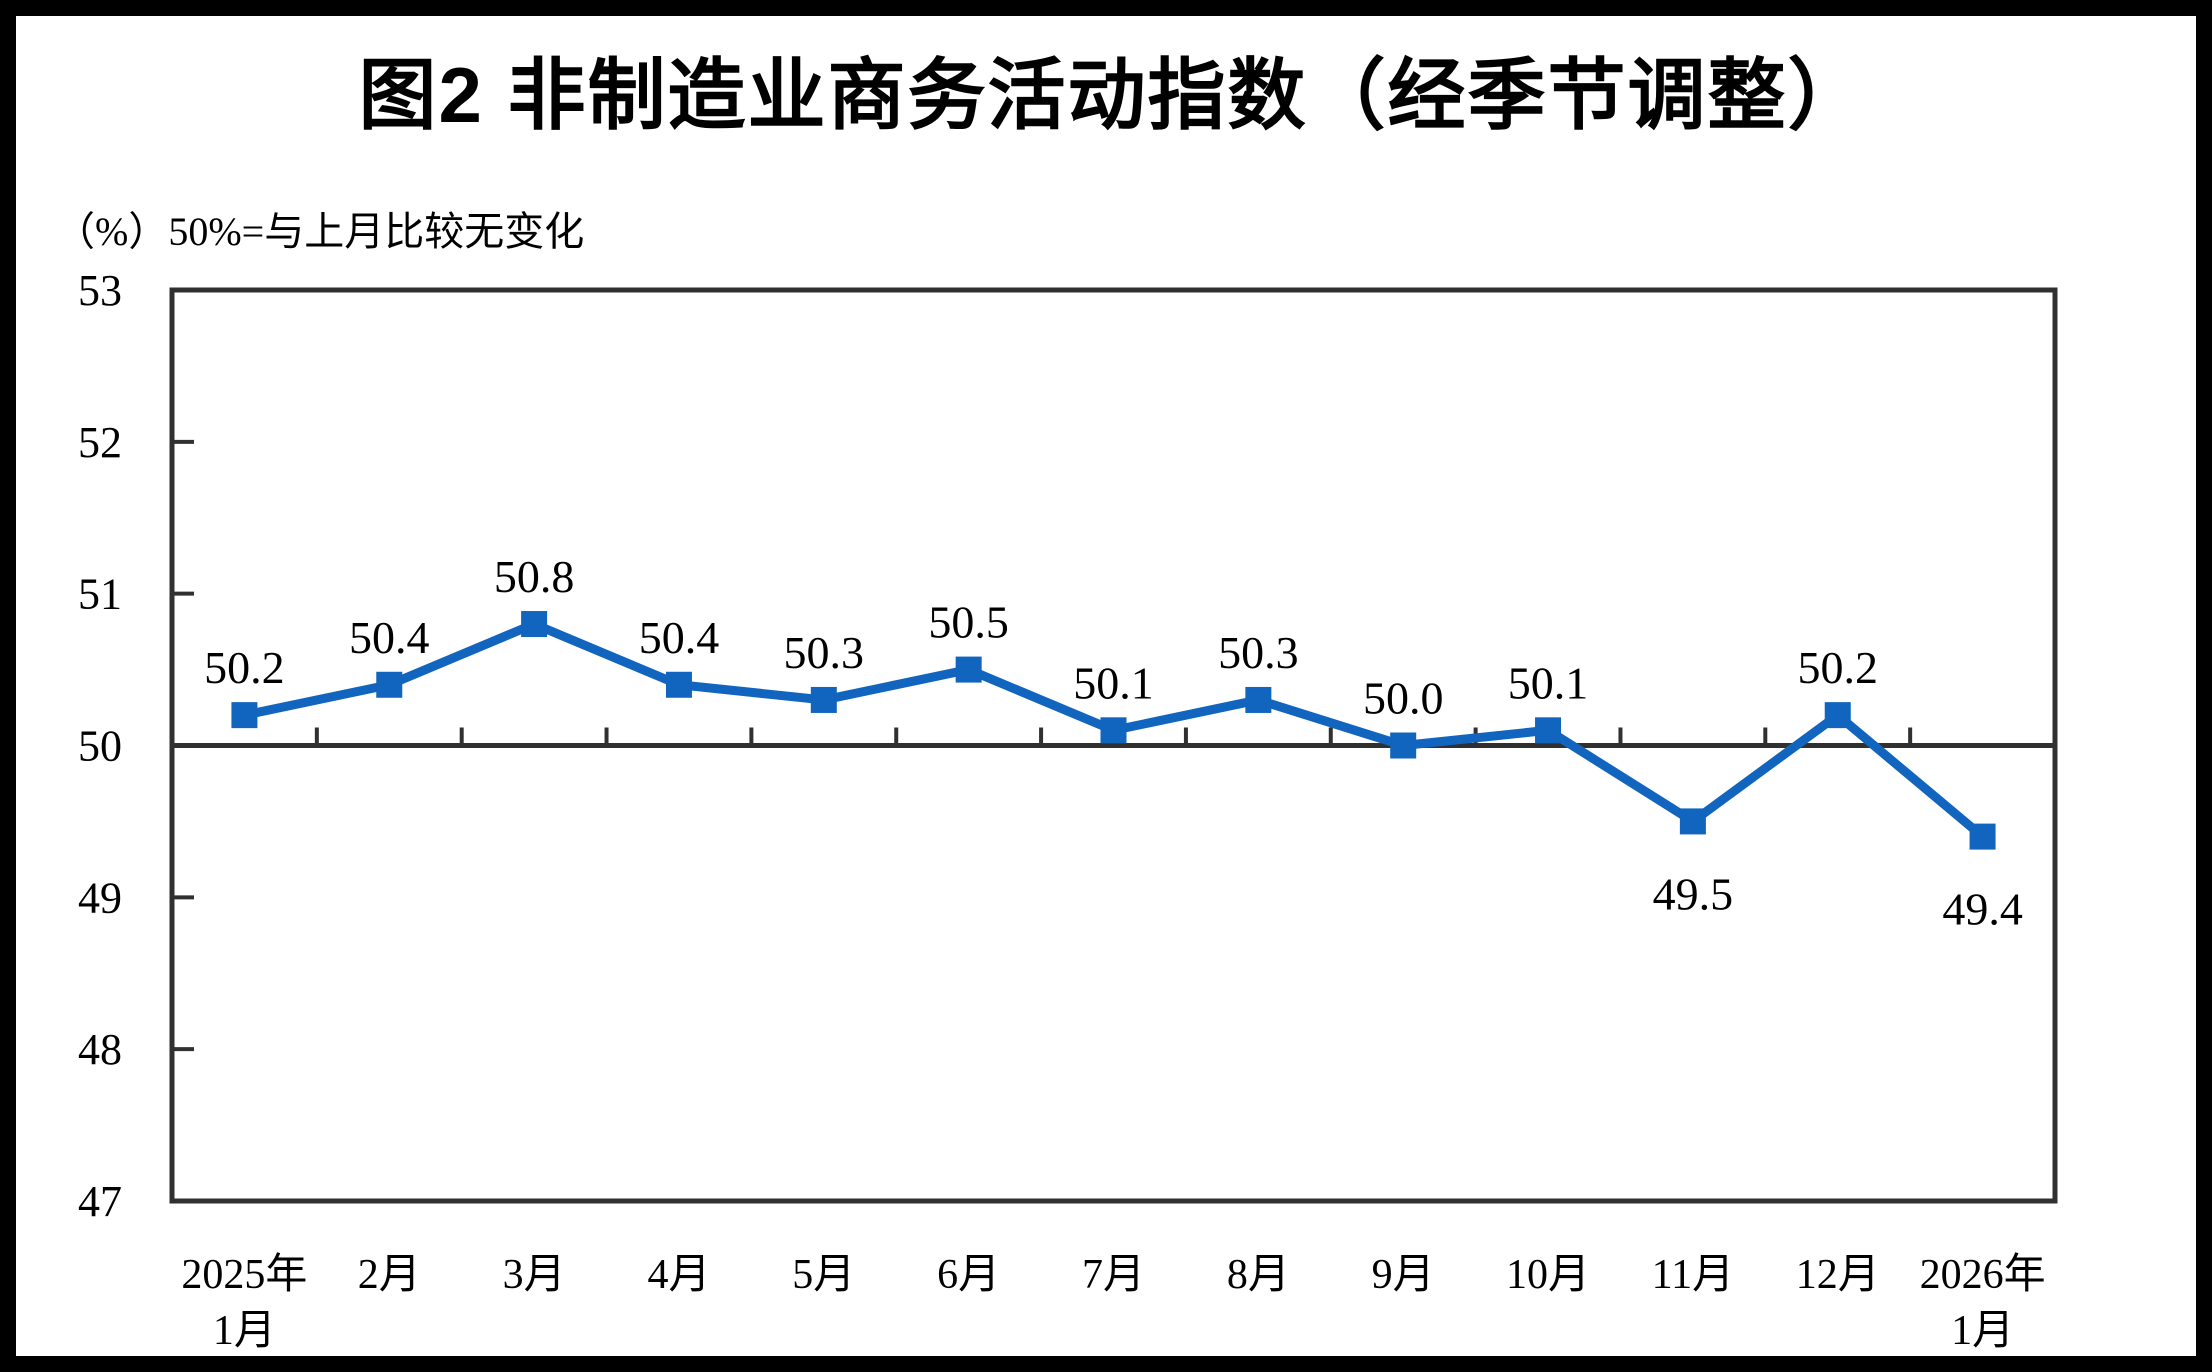 Image resolution: width=2212 pixels, height=1372 pixels. Describe the element at coordinates (1548, 1275) in the screenshot. I see `x-tick-label: 10月` at that location.